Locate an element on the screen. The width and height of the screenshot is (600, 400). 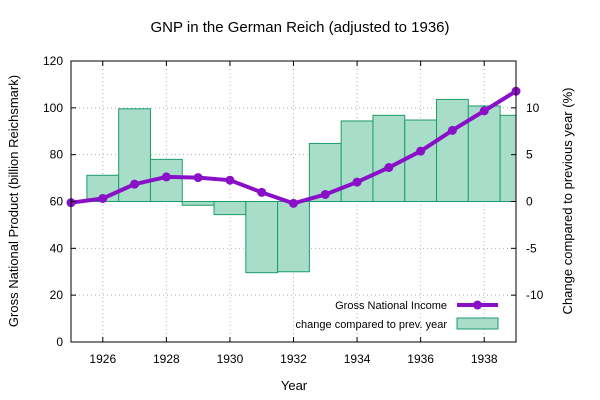
y-tick-label: 40 is located at coordinates (57, 248).